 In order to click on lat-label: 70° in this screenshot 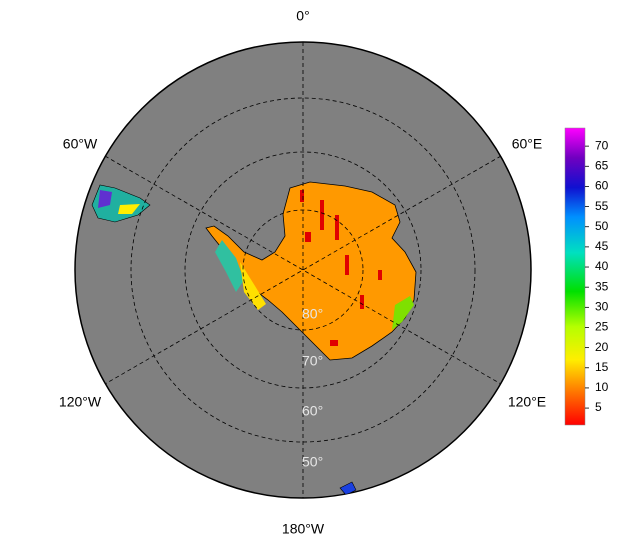, I will do `click(312, 361)`.